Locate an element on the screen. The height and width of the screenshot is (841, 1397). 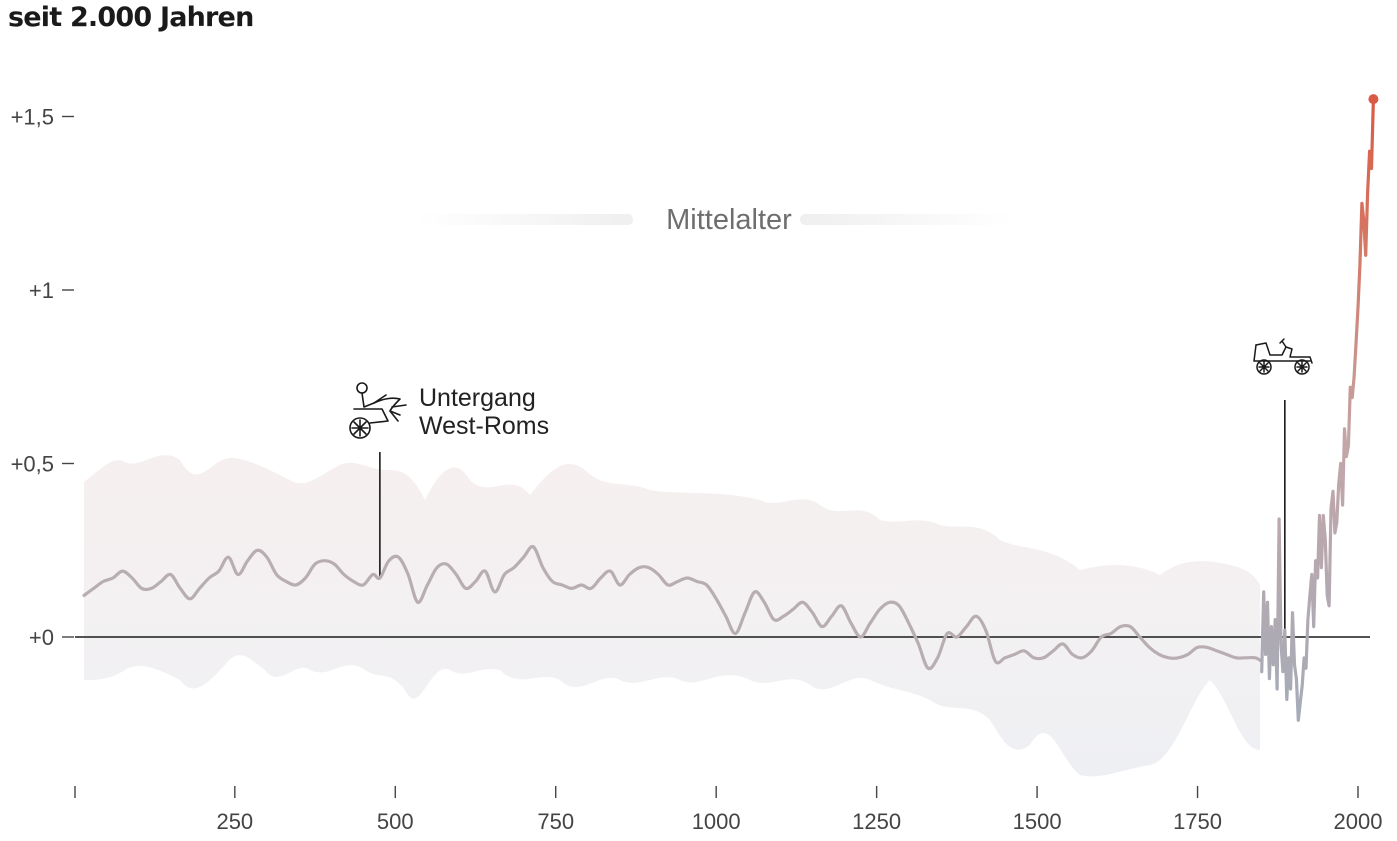
x-tick-label: 250 is located at coordinates (234, 821).